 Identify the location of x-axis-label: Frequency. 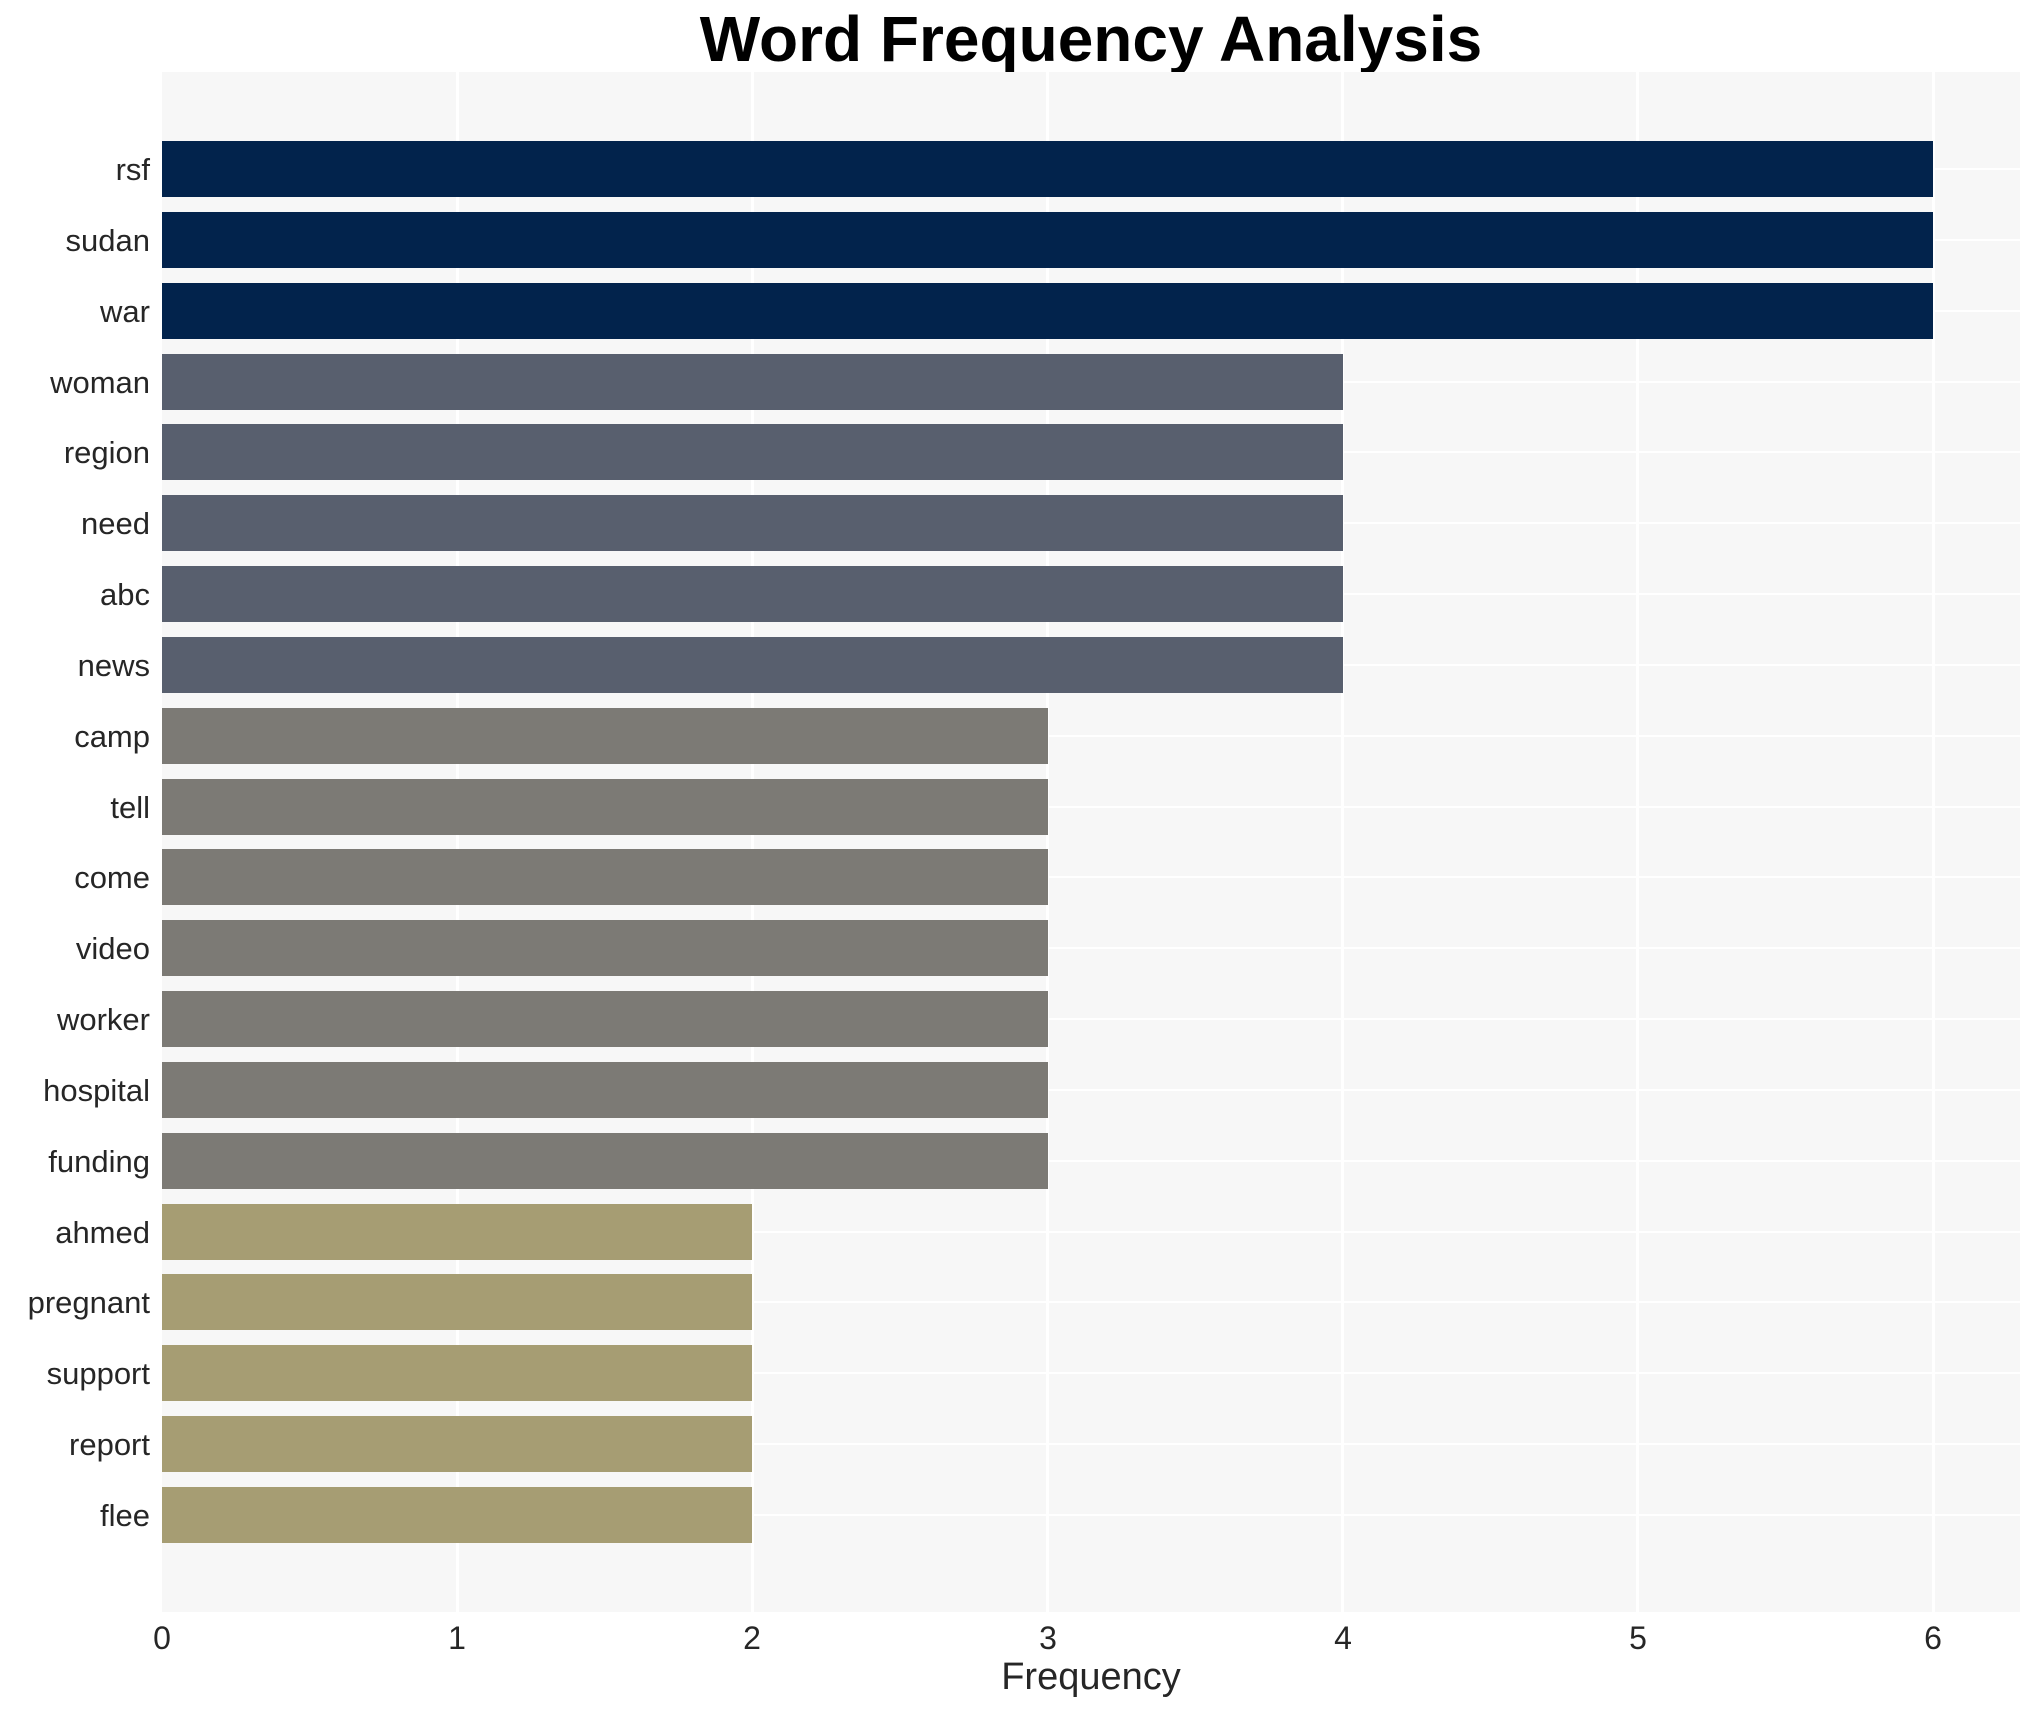
(1091, 1677).